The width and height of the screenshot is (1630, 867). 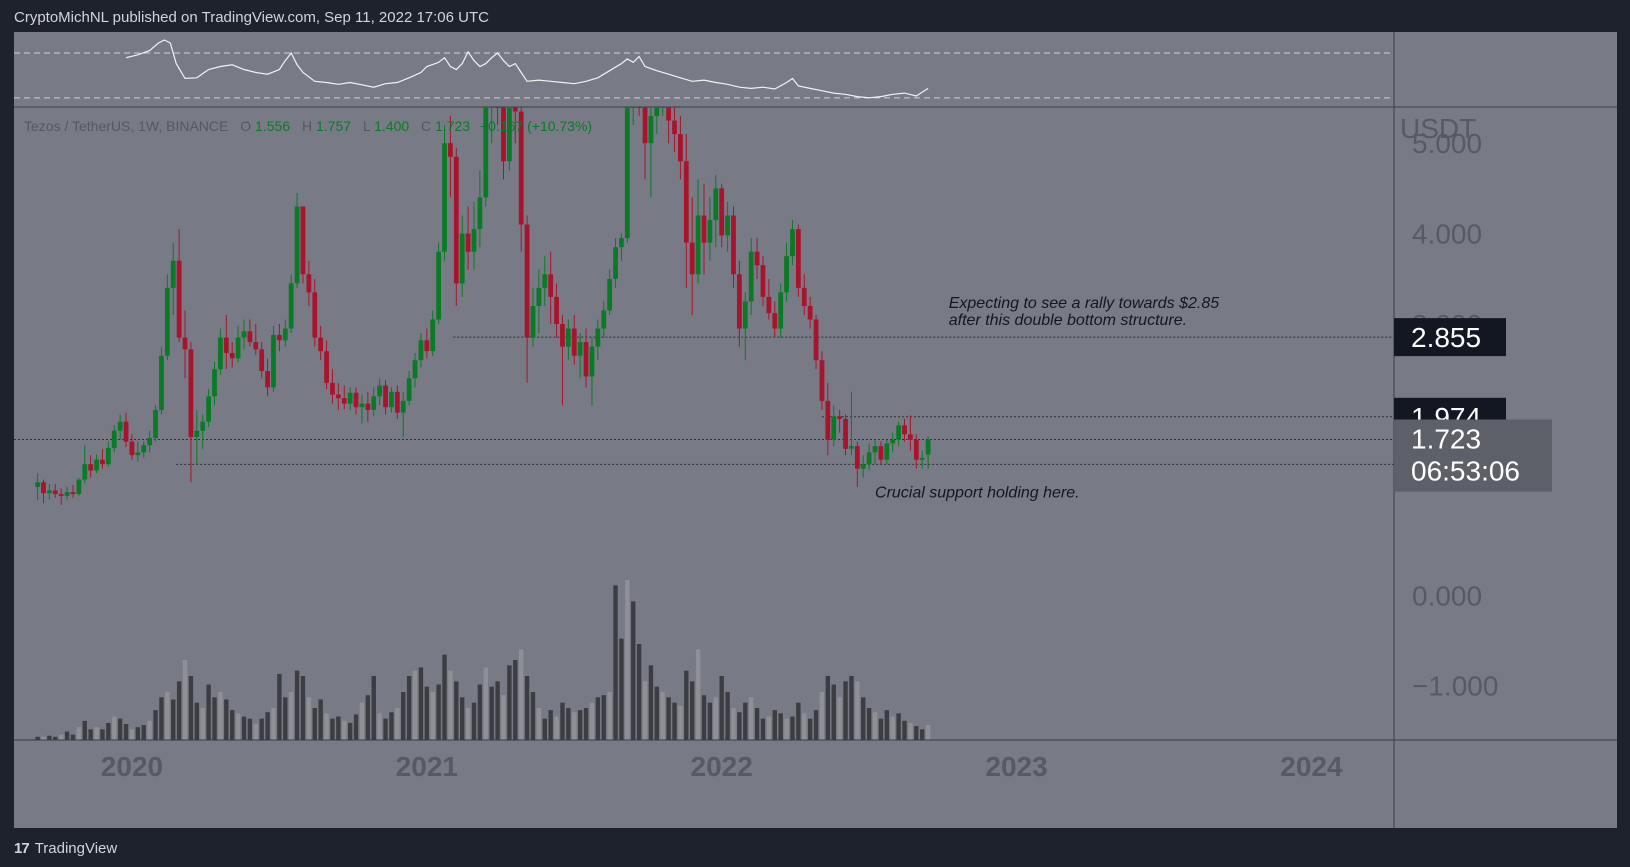 I want to click on x-tick-label: 2021, so click(x=427, y=766).